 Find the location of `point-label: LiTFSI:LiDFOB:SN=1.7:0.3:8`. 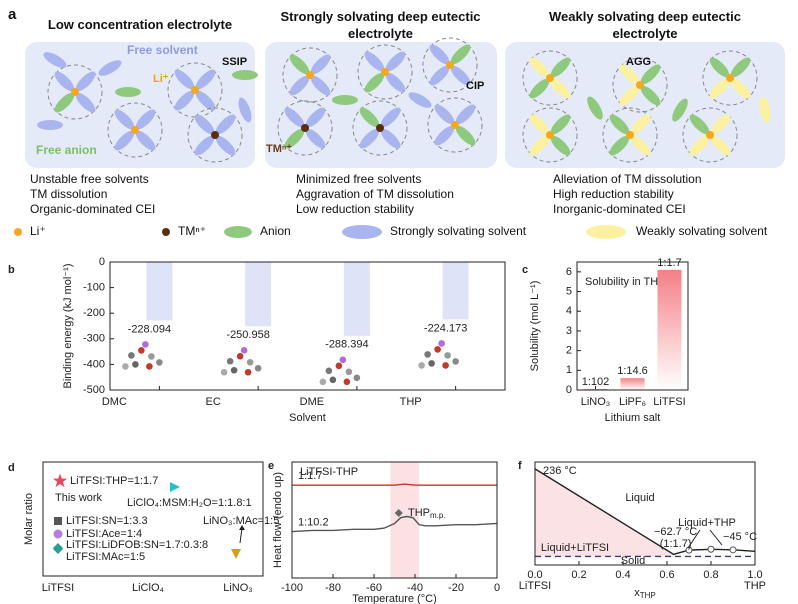

point-label: LiTFSI:LiDFOB:SN=1.7:0.3:8 is located at coordinates (137, 545).